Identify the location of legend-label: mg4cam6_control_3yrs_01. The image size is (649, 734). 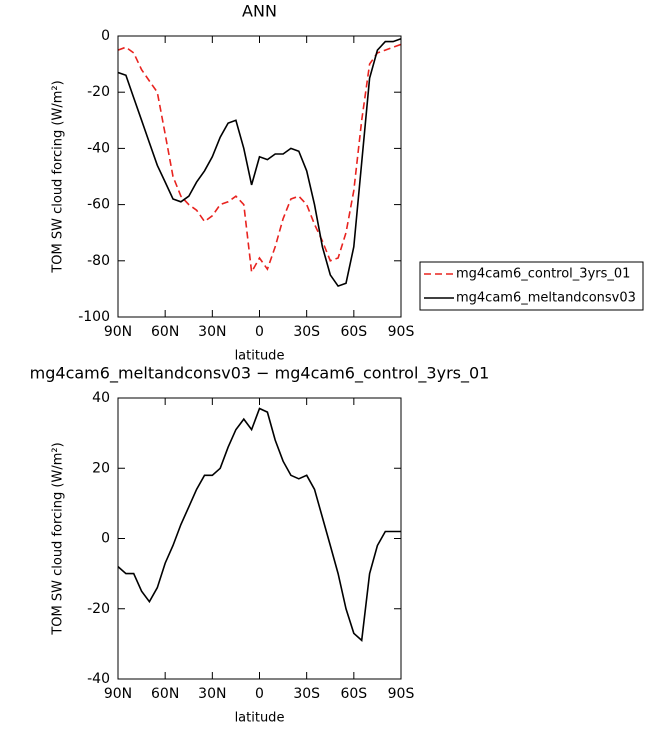
(543, 274).